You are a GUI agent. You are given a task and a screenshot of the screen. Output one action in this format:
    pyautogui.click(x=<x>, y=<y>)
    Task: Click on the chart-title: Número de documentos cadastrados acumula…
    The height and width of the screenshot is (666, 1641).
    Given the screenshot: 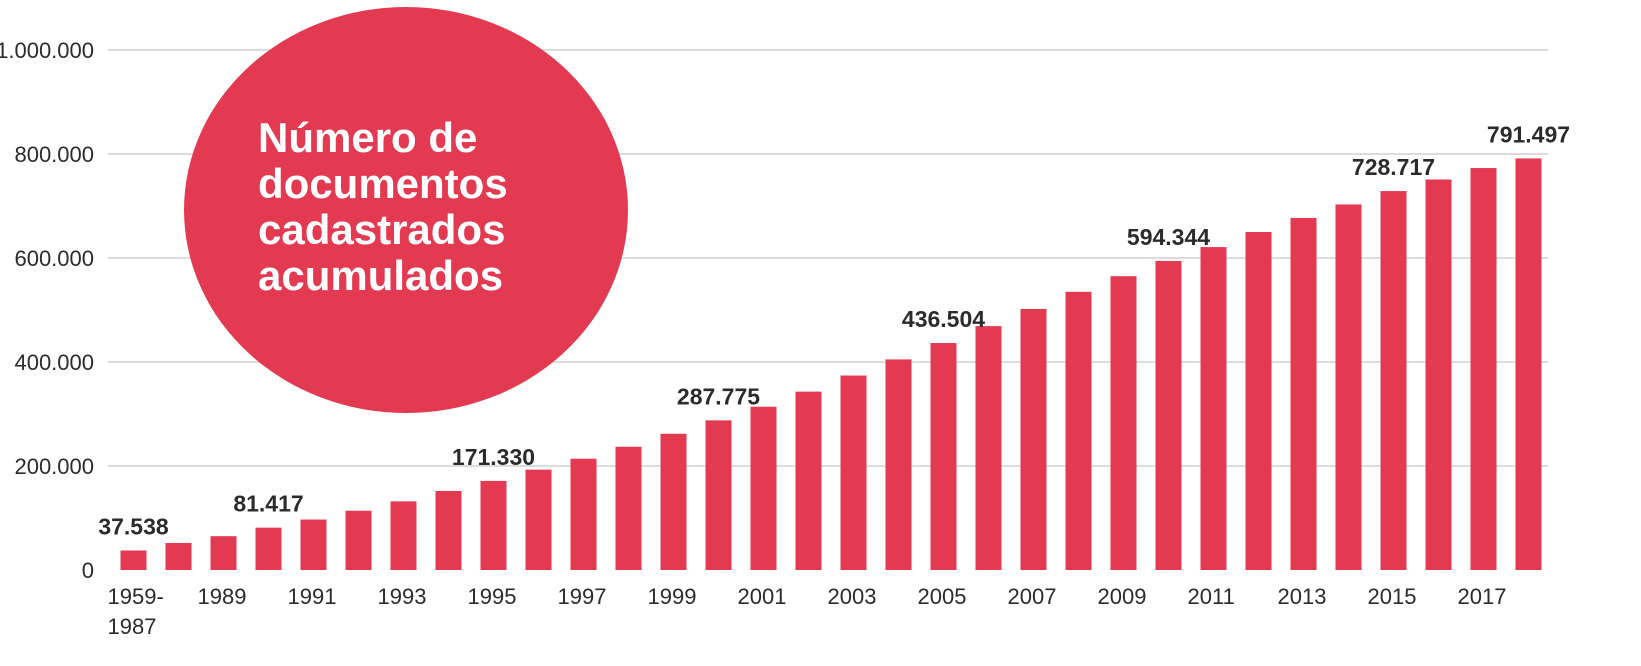 What is the action you would take?
    pyautogui.click(x=388, y=206)
    